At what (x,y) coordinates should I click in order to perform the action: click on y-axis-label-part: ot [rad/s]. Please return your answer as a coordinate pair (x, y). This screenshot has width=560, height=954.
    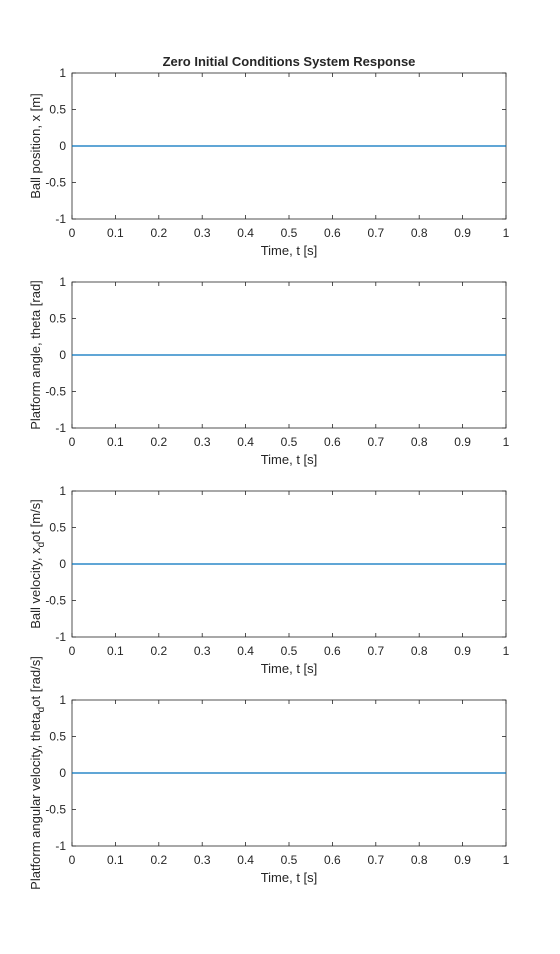
    Looking at the image, I should click on (35, 681).